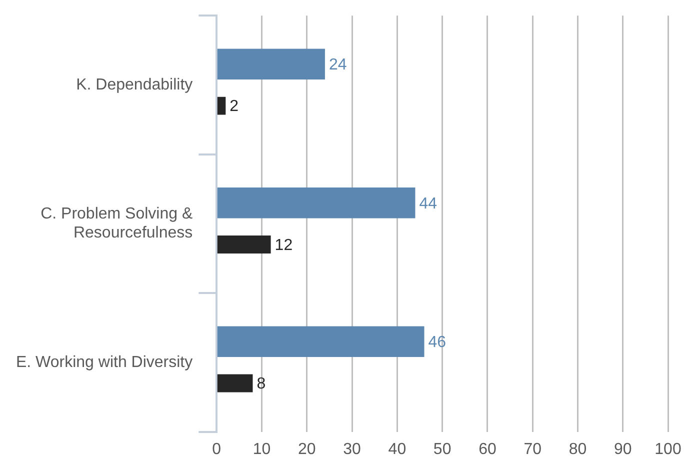  Describe the element at coordinates (487, 449) in the screenshot. I see `x-tick-label: 60` at that location.